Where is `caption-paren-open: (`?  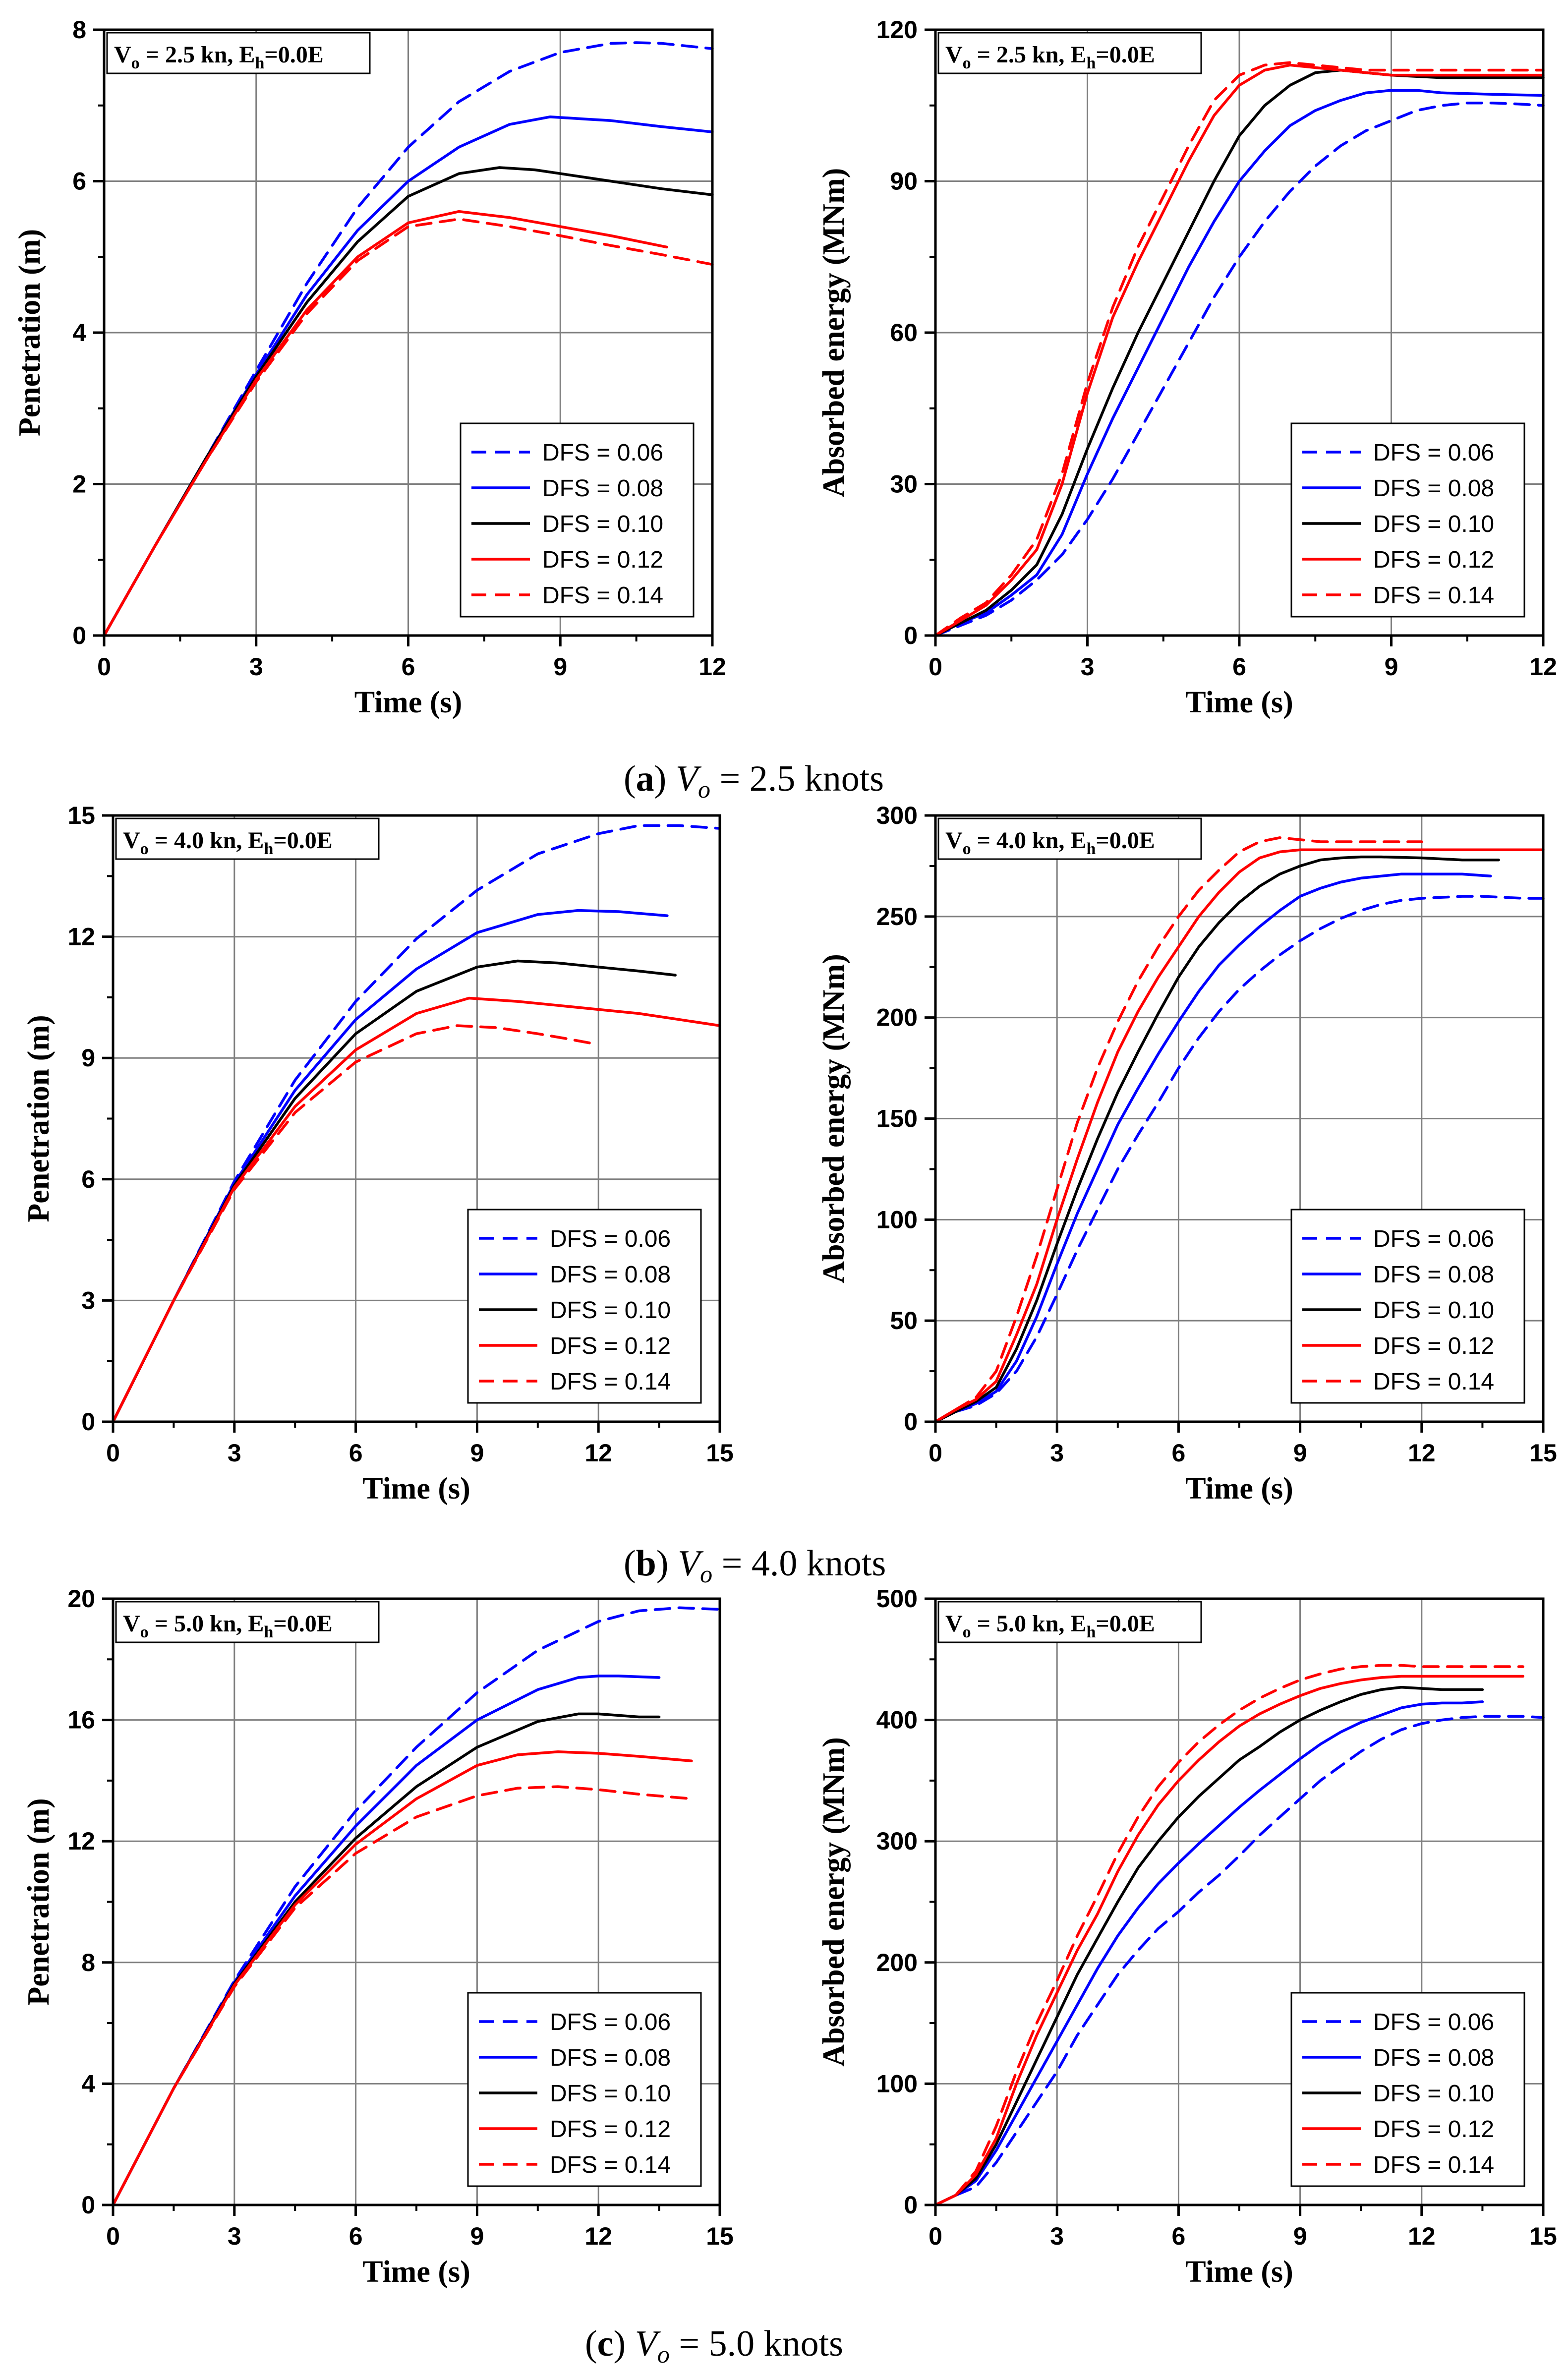 caption-paren-open: ( is located at coordinates (591, 2344).